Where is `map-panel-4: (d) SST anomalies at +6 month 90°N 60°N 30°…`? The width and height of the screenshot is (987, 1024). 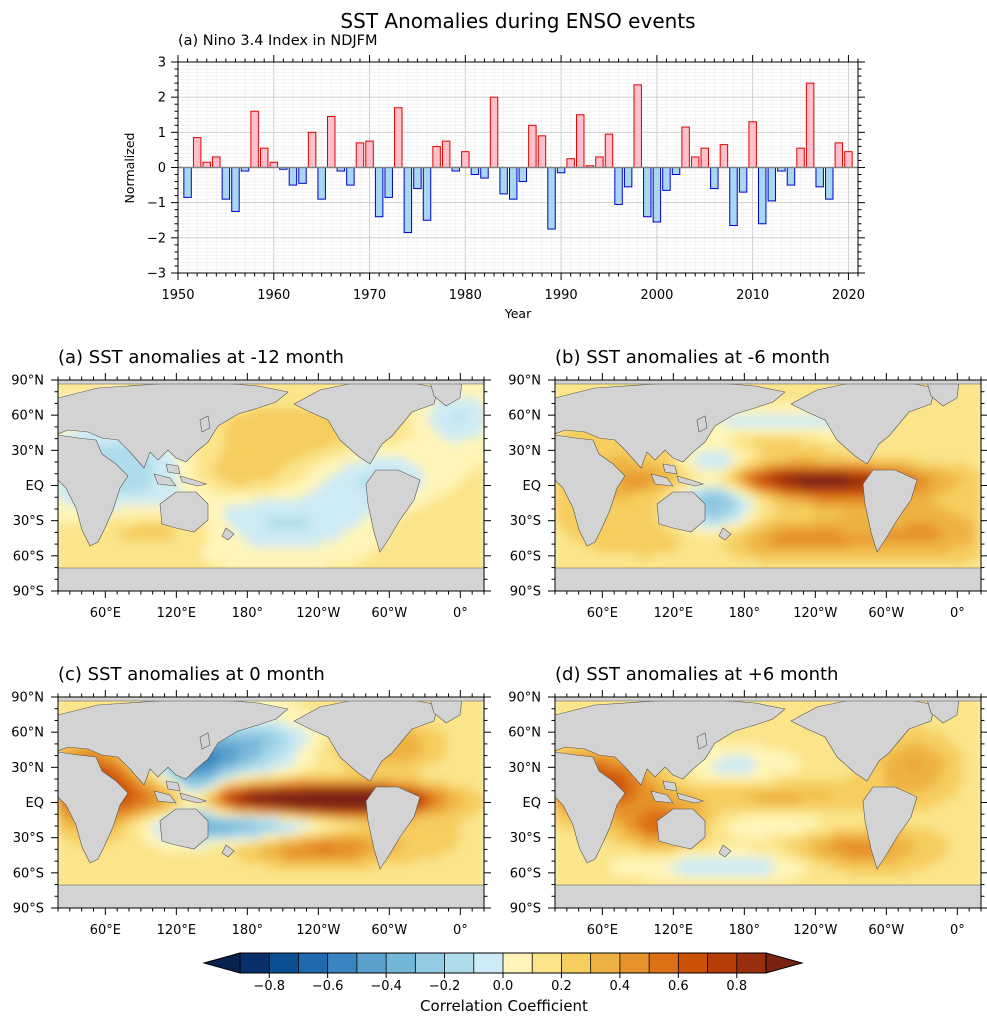 map-panel-4: (d) SST anomalies at +6 month 90°N 60°N 30°… is located at coordinates (747, 801).